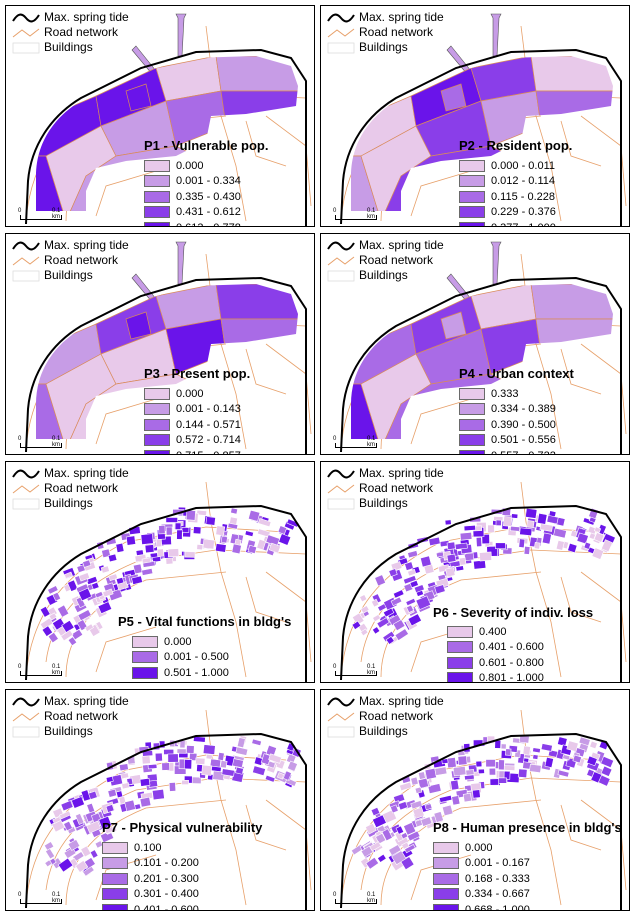  Describe the element at coordinates (523, 165) in the screenshot. I see `class-label: 0.000 - 0.011` at that location.